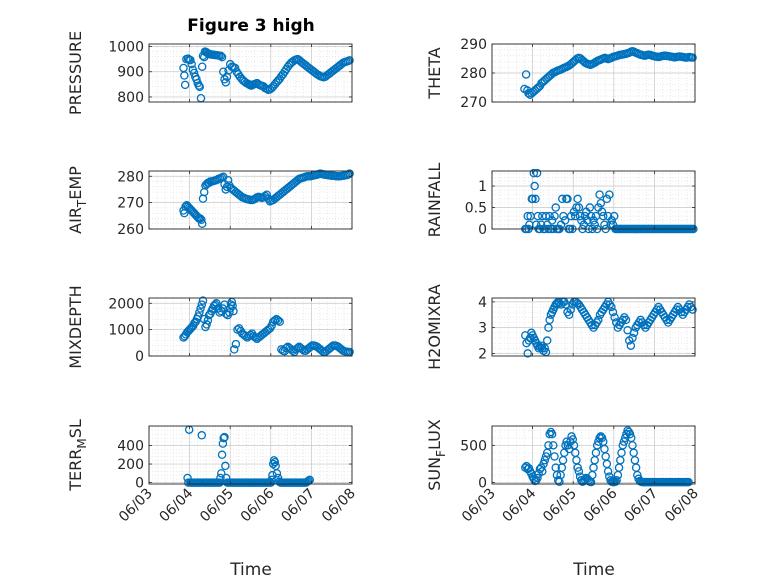 The width and height of the screenshot is (778, 583). What do you see at coordinates (130, 73) in the screenshot?
I see `y-tick-label: 900` at bounding box center [130, 73].